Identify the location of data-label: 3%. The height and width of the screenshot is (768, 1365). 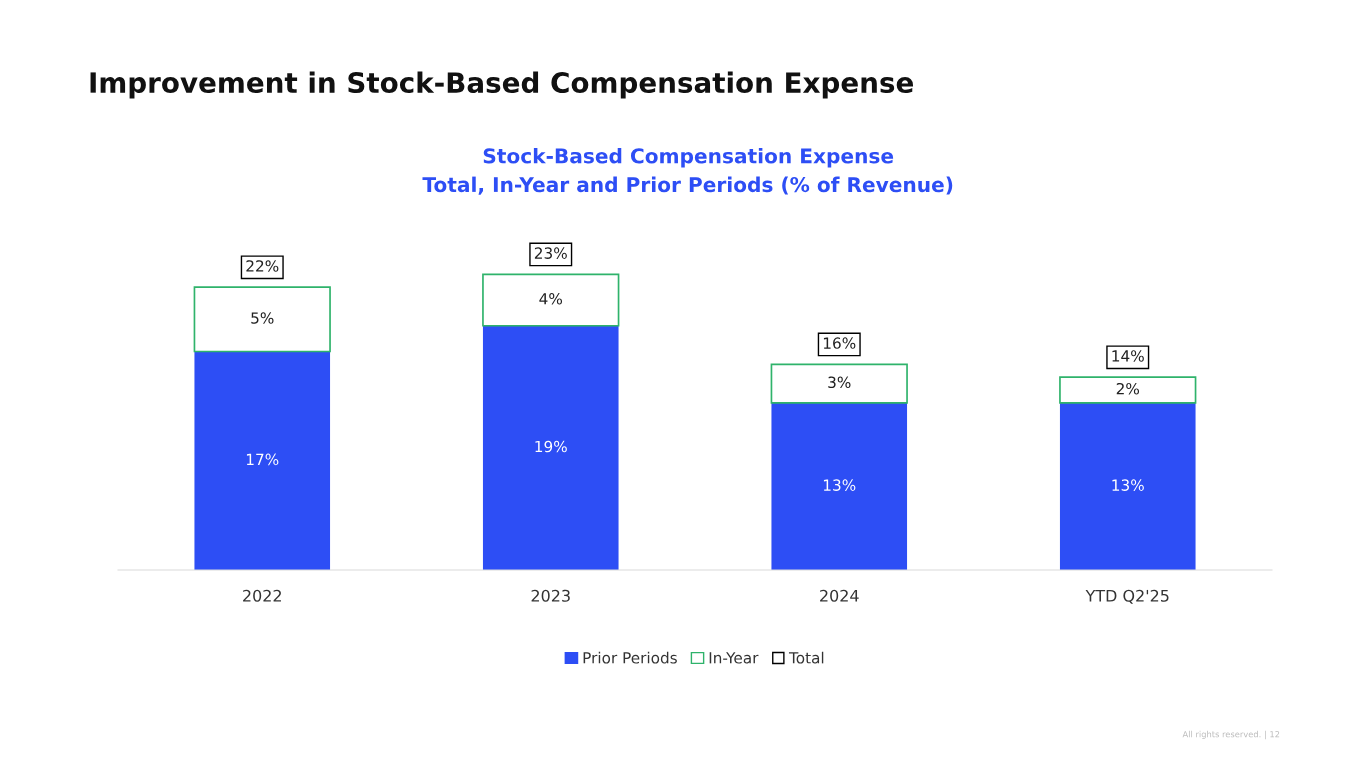
(839, 382).